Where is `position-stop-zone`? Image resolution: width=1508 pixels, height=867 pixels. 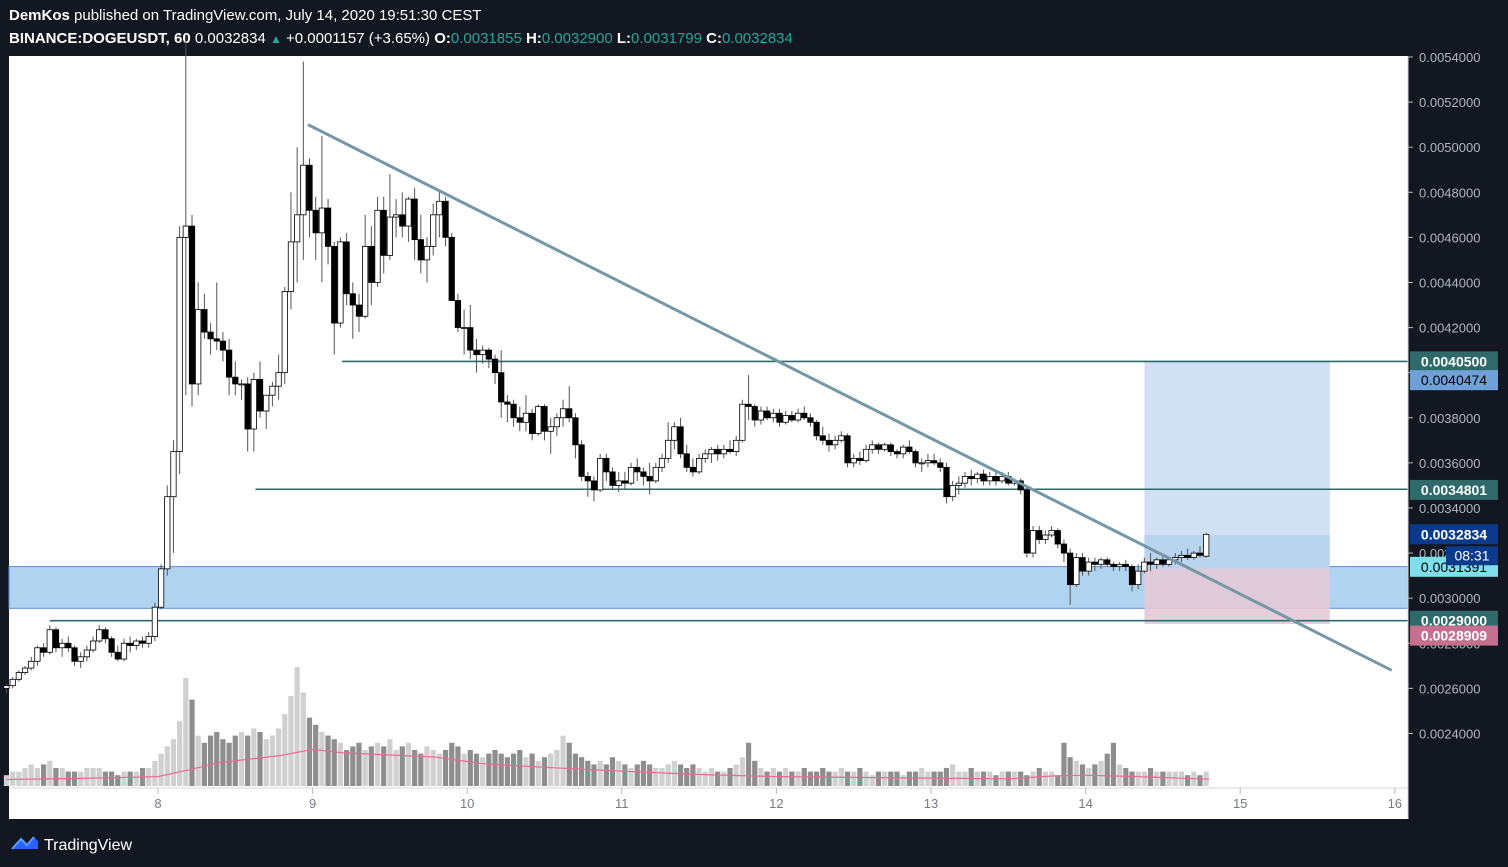
position-stop-zone is located at coordinates (1237, 596).